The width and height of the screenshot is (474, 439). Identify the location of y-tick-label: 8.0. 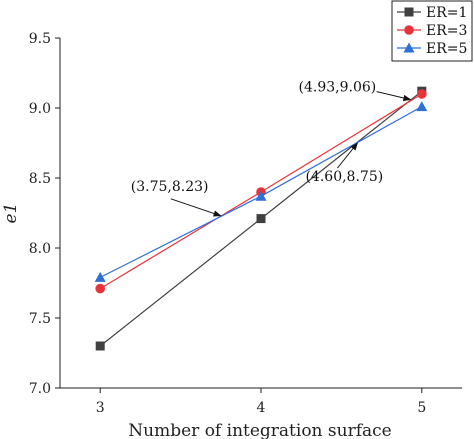
(40, 249).